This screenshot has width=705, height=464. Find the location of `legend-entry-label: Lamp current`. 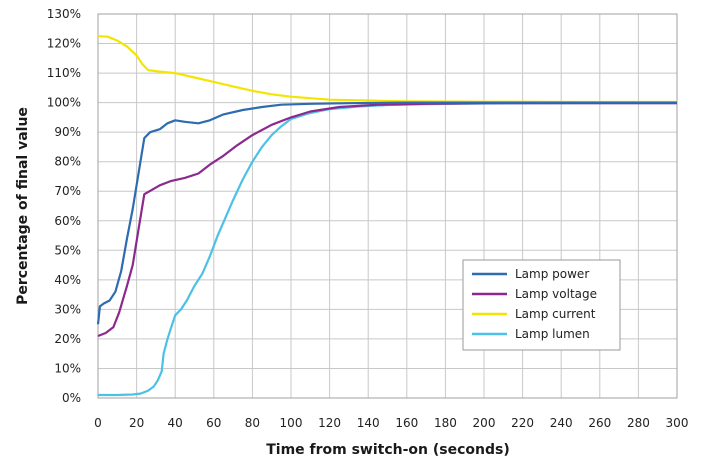

legend-entry-label: Lamp current is located at coordinates (555, 314).